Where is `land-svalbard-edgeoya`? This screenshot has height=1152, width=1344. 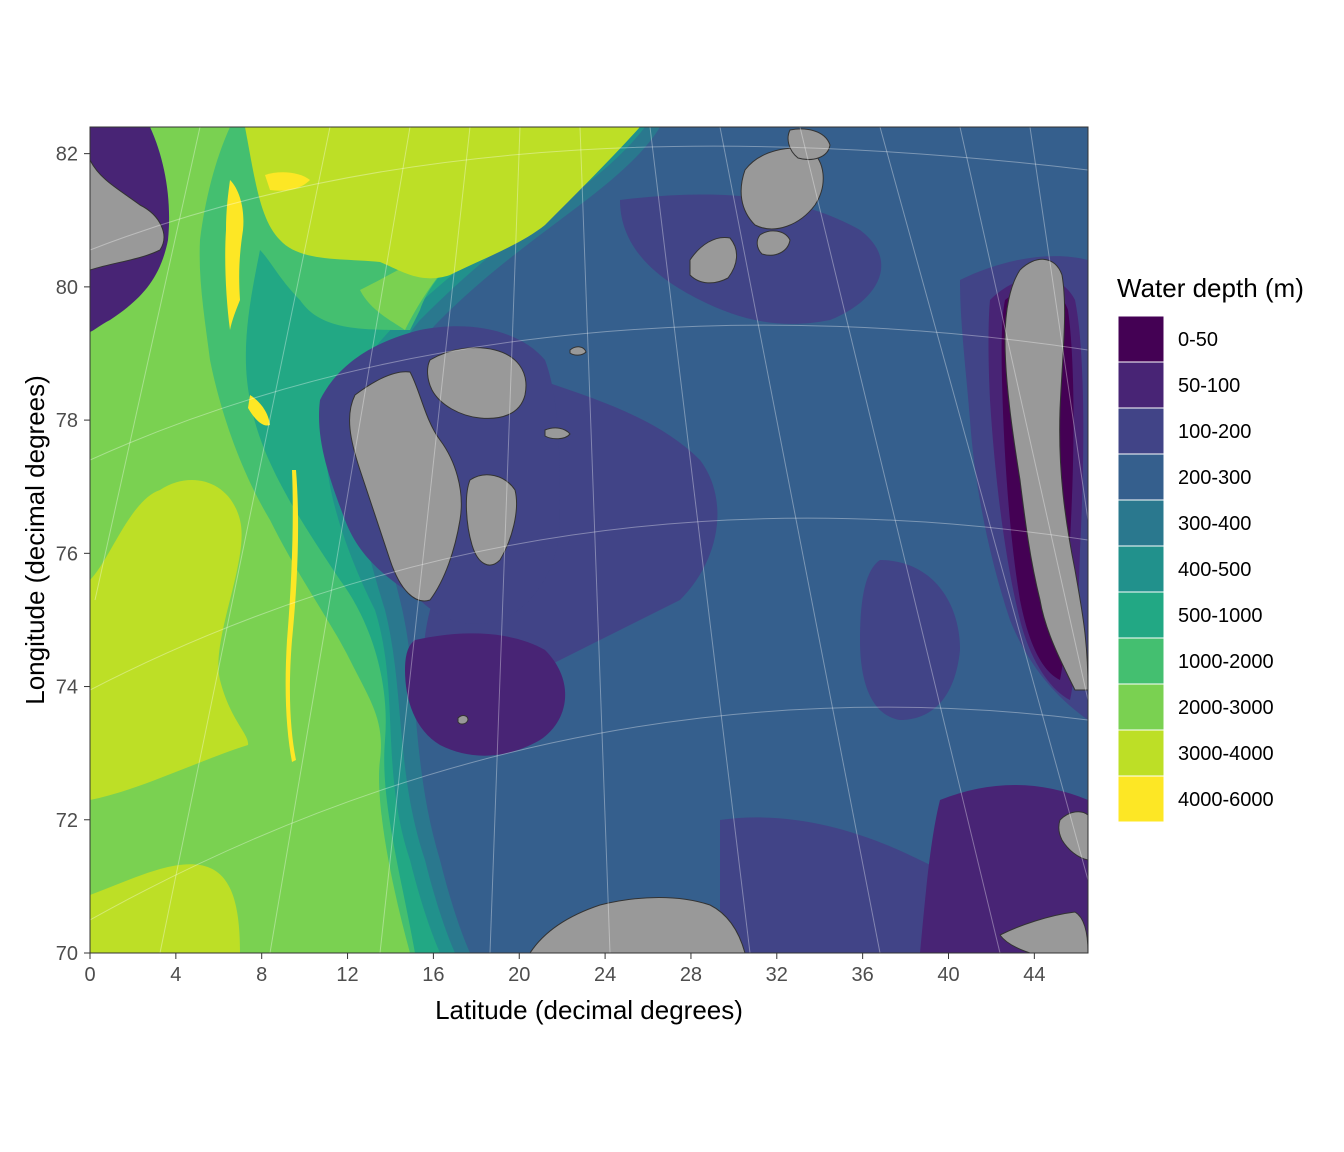 land-svalbard-edgeoya is located at coordinates (491, 520).